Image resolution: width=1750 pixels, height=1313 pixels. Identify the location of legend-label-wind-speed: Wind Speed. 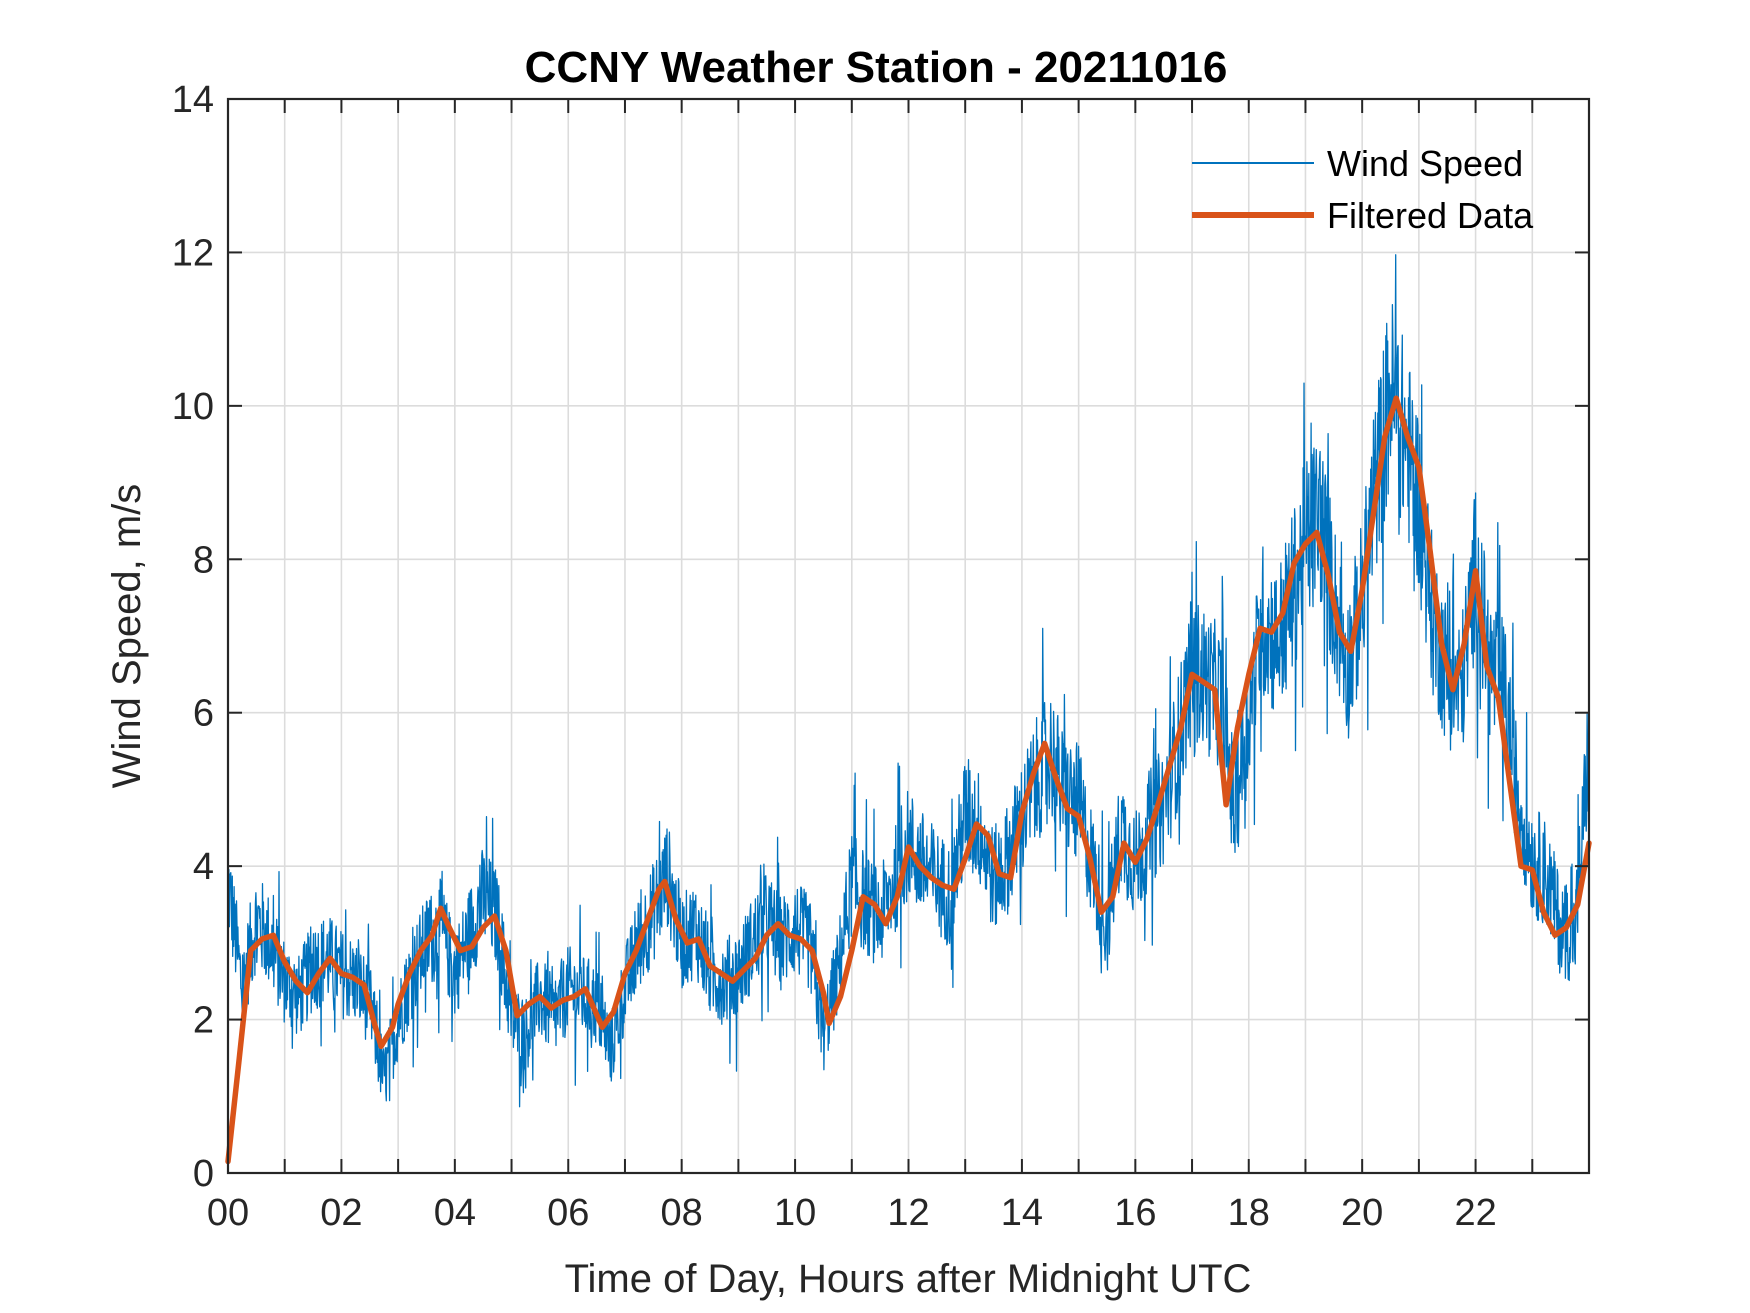
(1425, 163).